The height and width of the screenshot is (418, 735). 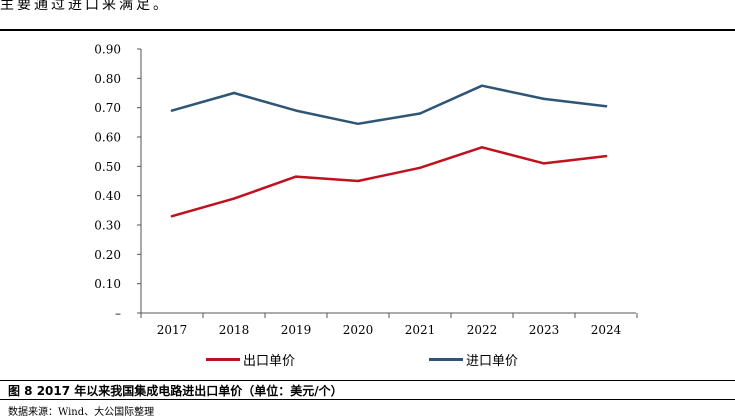 I want to click on y-tick-label: 0.30, so click(x=107, y=226).